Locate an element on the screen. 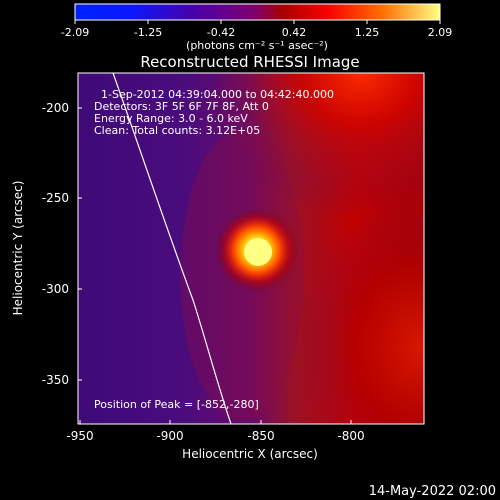 This screenshot has height=500, width=500. energy-range: Energy Range: 3.0 - 6.0 keV is located at coordinates (171, 118).